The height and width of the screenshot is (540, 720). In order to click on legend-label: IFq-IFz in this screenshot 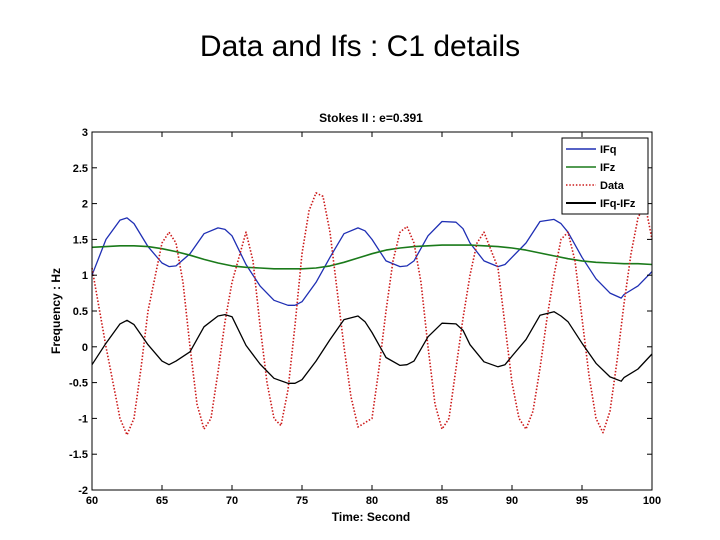, I will do `click(618, 204)`.